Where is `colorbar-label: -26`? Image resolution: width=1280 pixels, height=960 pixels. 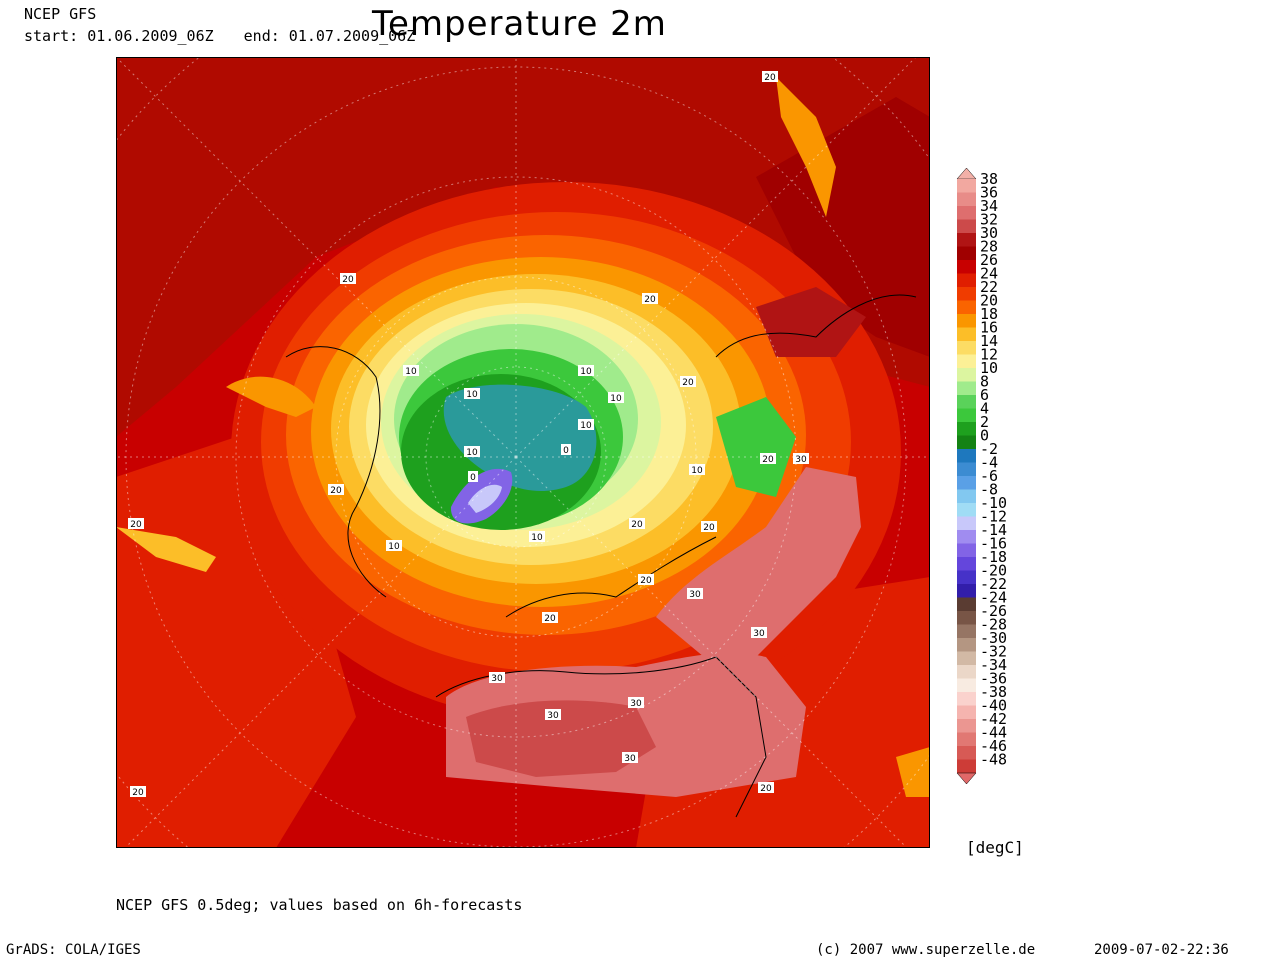 colorbar-label: -26 is located at coordinates (993, 611).